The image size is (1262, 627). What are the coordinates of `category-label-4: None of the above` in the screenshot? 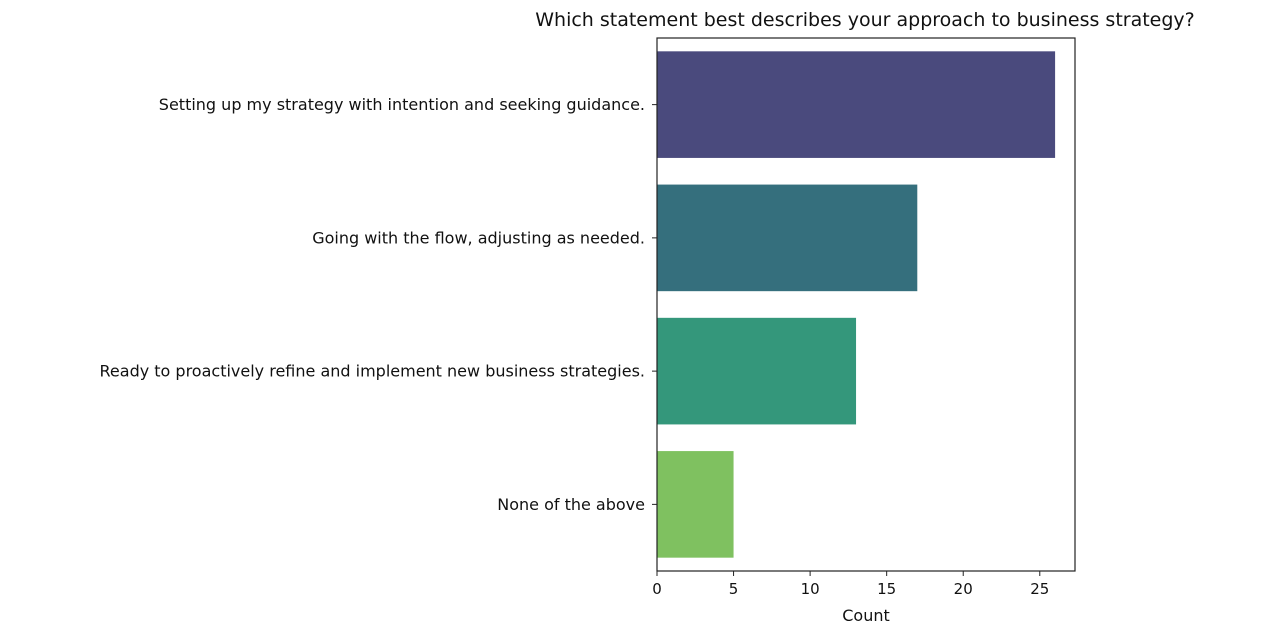 It's located at (571, 504).